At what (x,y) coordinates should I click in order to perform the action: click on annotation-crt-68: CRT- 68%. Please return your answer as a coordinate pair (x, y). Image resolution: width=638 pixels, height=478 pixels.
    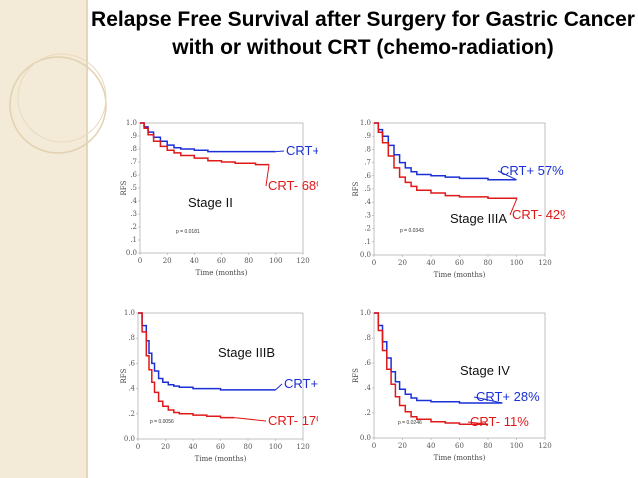
    Looking at the image, I should click on (293, 185).